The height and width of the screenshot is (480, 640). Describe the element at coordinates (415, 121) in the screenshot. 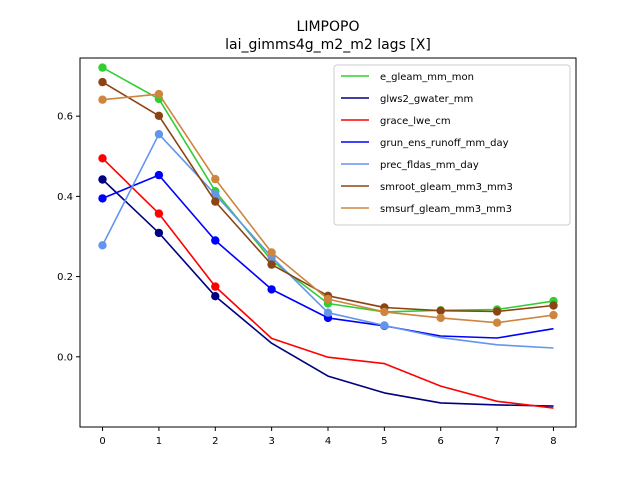

I see `legend-label: grace_lwe_cm` at that location.